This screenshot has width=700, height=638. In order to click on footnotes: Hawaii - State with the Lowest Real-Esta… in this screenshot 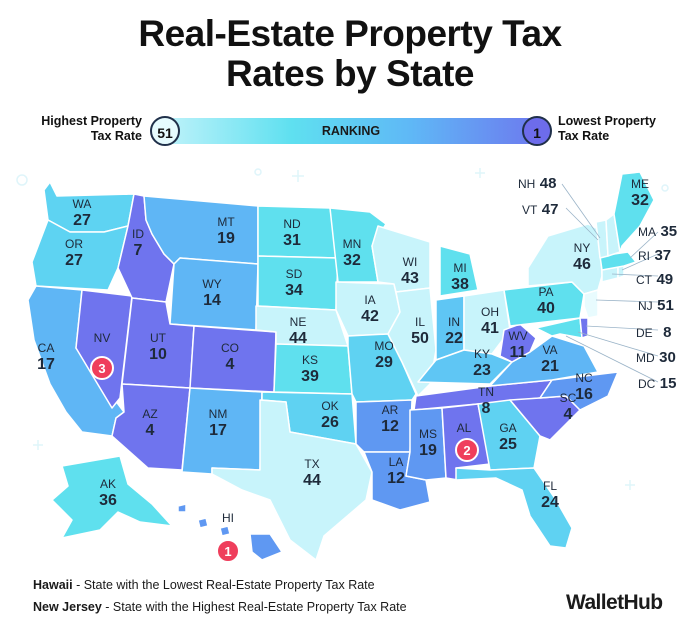, I will do `click(220, 596)`.